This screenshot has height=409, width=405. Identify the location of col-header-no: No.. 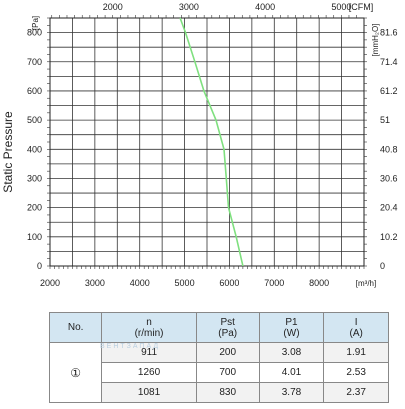
(75, 327).